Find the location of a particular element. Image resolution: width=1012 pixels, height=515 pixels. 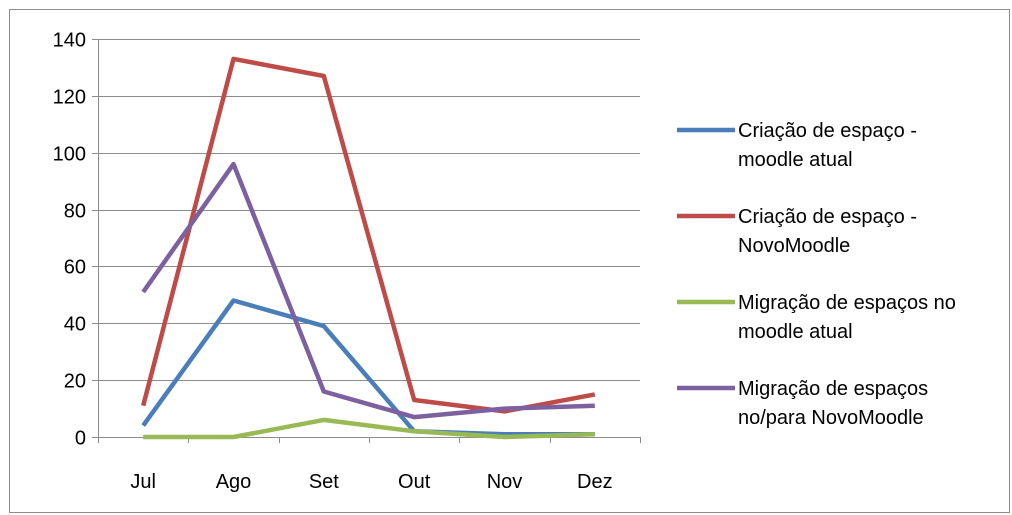

x-tick-label-dez: Dez is located at coordinates (595, 482).